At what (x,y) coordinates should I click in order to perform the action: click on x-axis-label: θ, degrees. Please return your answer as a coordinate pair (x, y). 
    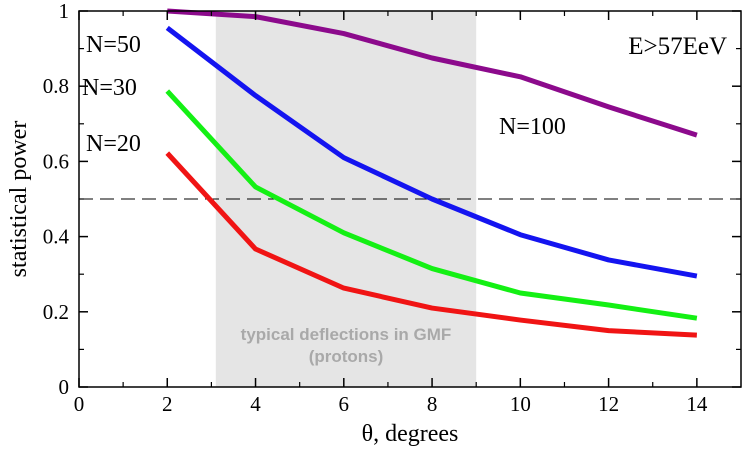
    Looking at the image, I should click on (410, 434).